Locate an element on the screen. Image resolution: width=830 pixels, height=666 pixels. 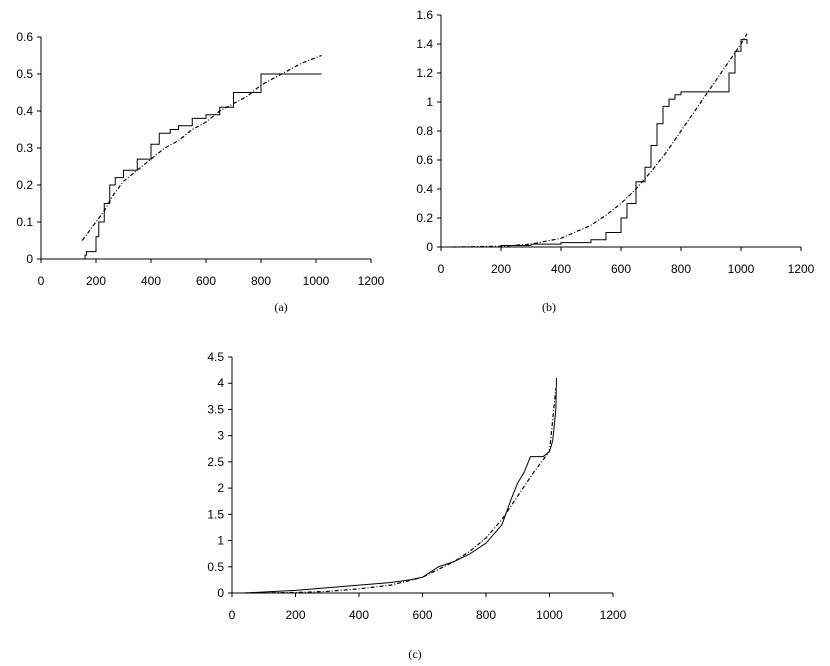
panel-label: (a) is located at coordinates (280, 307).